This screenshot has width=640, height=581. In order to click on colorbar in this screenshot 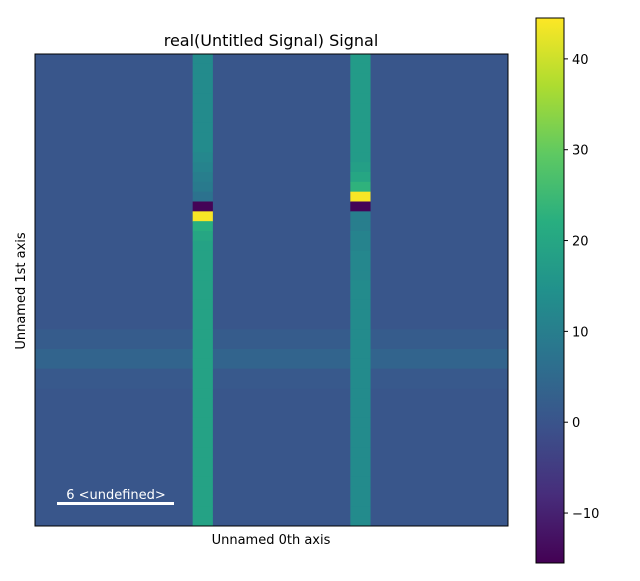, I will do `click(550, 290)`.